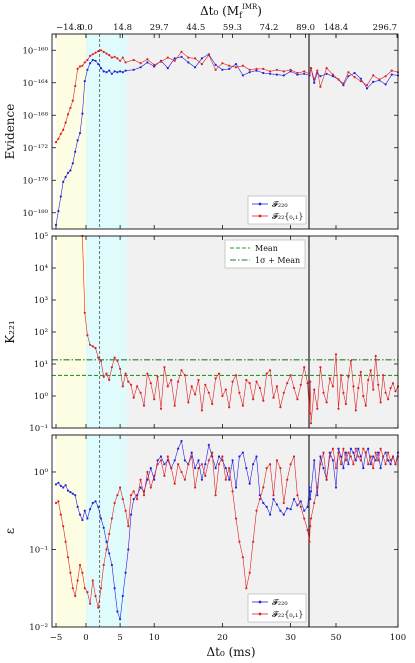 Image resolution: width=415 pixels, height=663 pixels. Describe the element at coordinates (290, 638) in the screenshot. I see `x-tick-label: 30` at that location.